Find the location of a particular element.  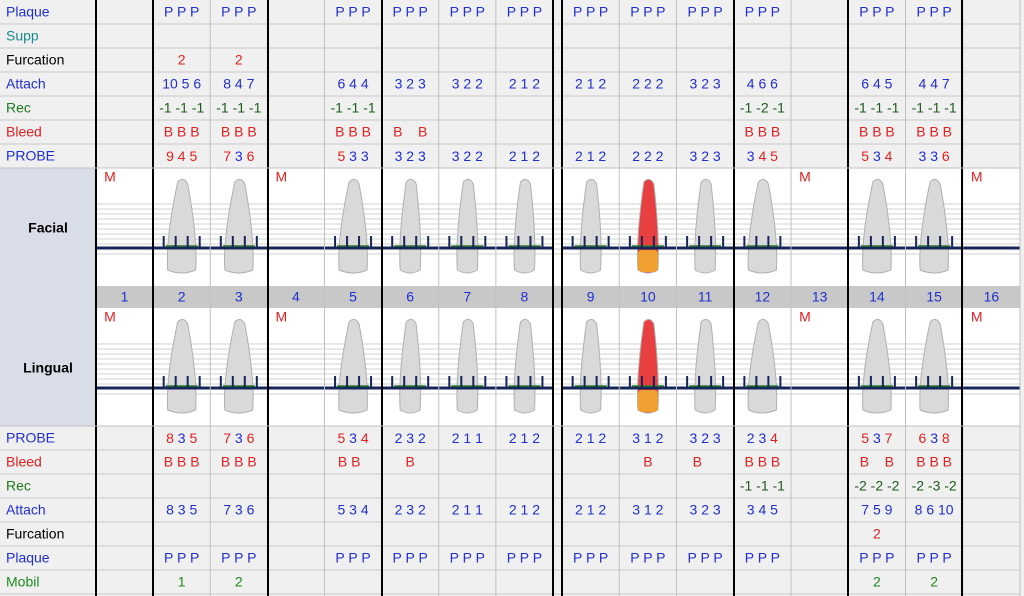

cell-value: 2 3 4 is located at coordinates (762, 438).